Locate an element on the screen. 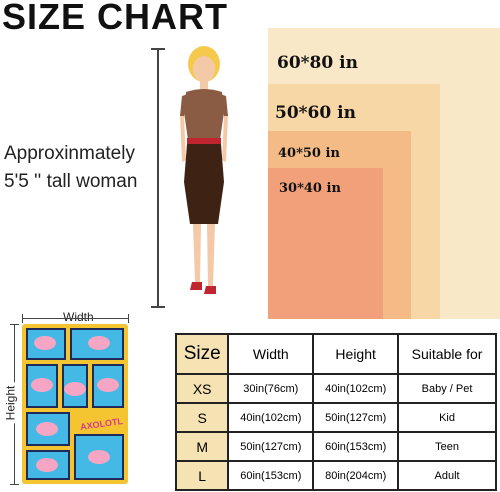  blanket-width-label: Width is located at coordinates (78, 317).